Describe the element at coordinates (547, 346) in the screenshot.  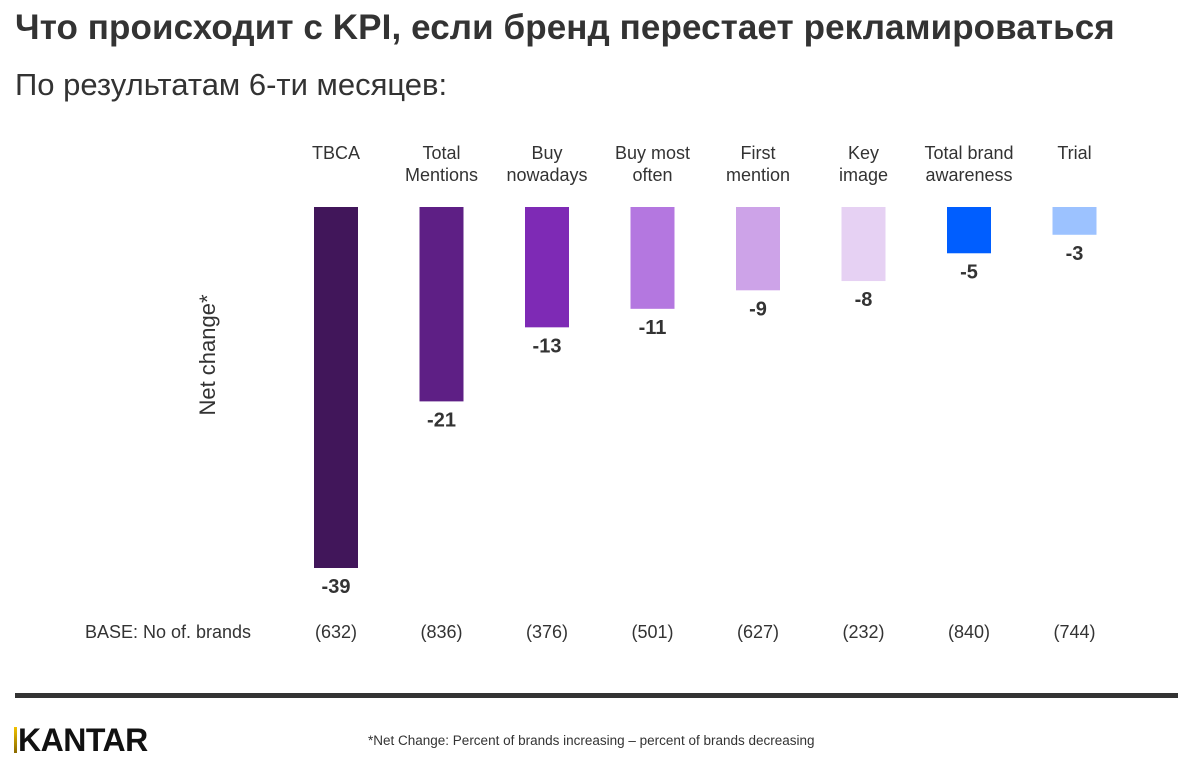
I see `value-label: -13` at that location.